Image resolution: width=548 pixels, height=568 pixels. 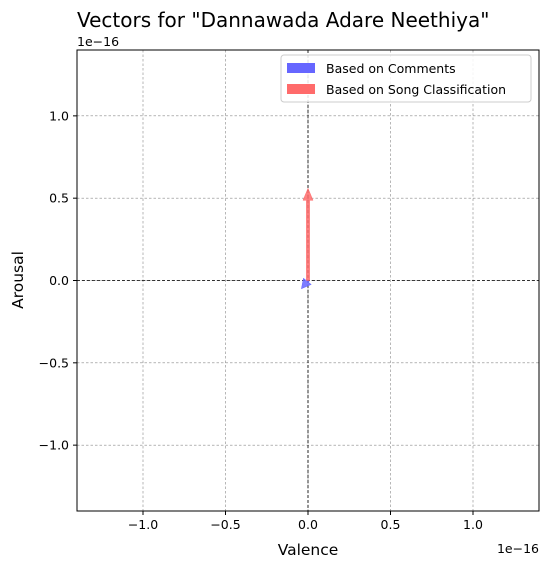 What do you see at coordinates (283, 20) in the screenshot?
I see `chart-title: Vectors for "Dannawada Adare Neethiya"` at bounding box center [283, 20].